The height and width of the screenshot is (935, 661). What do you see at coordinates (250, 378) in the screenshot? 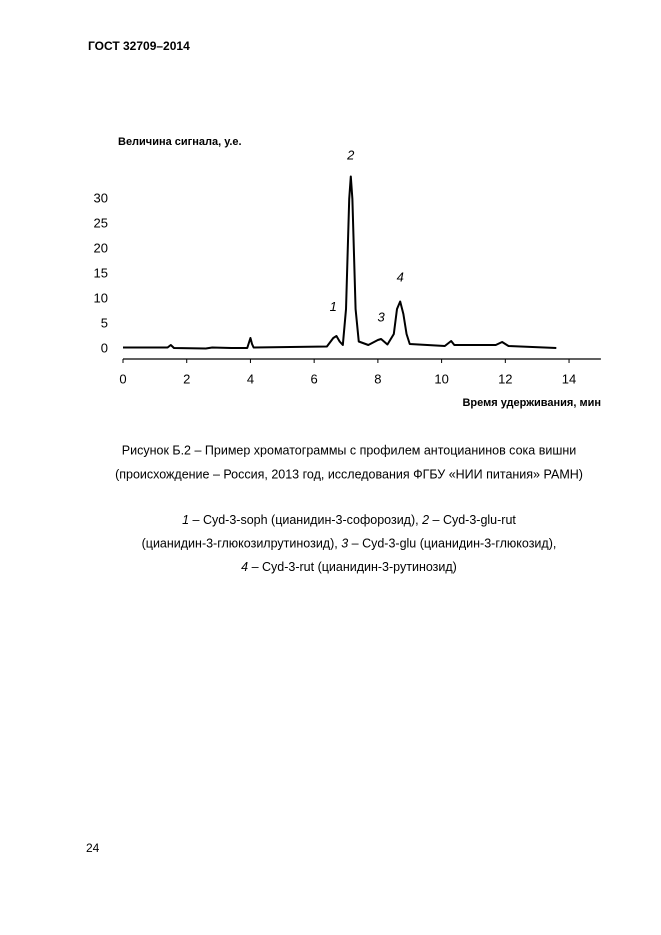
I see `x-tick-label: 4` at bounding box center [250, 378].